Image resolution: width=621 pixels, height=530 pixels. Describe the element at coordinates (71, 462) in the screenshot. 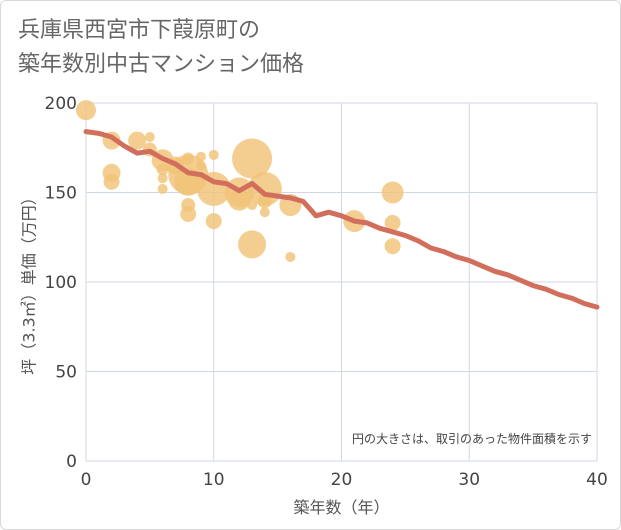

I see `y-tick-label: 0` at that location.